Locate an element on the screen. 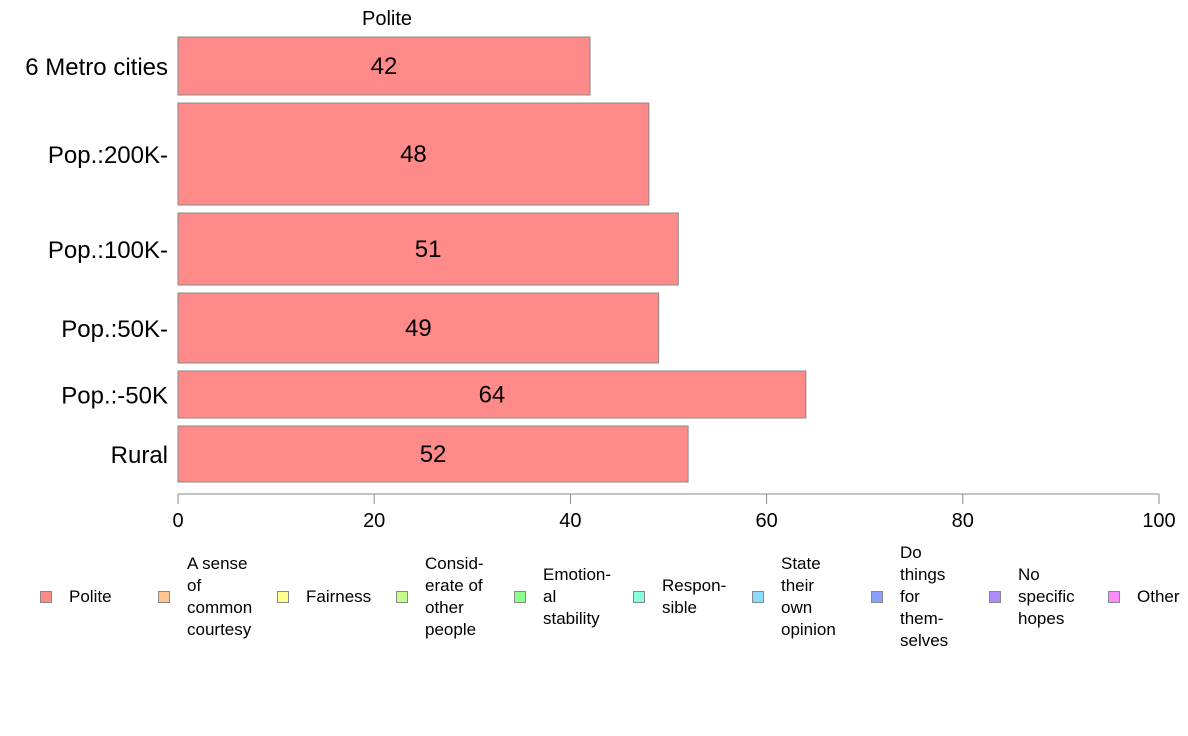 This screenshot has width=1188, height=736. legend-label: Consid- erate of other people is located at coordinates (454, 596).